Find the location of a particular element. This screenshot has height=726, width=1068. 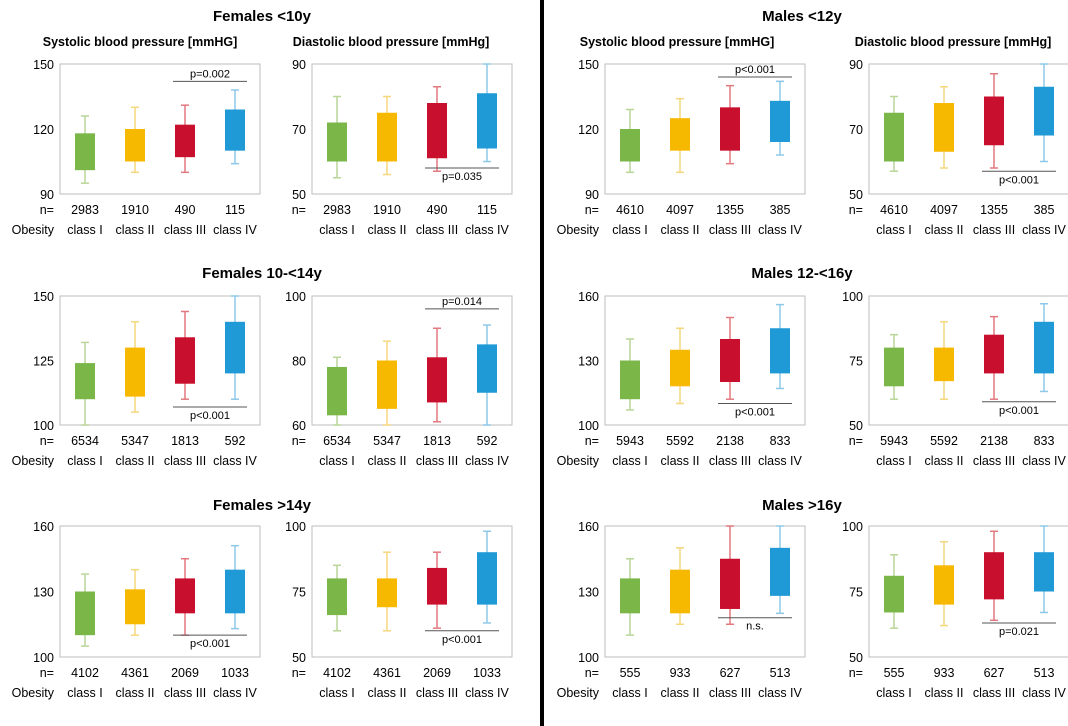

n-value: 1033 is located at coordinates (487, 673).